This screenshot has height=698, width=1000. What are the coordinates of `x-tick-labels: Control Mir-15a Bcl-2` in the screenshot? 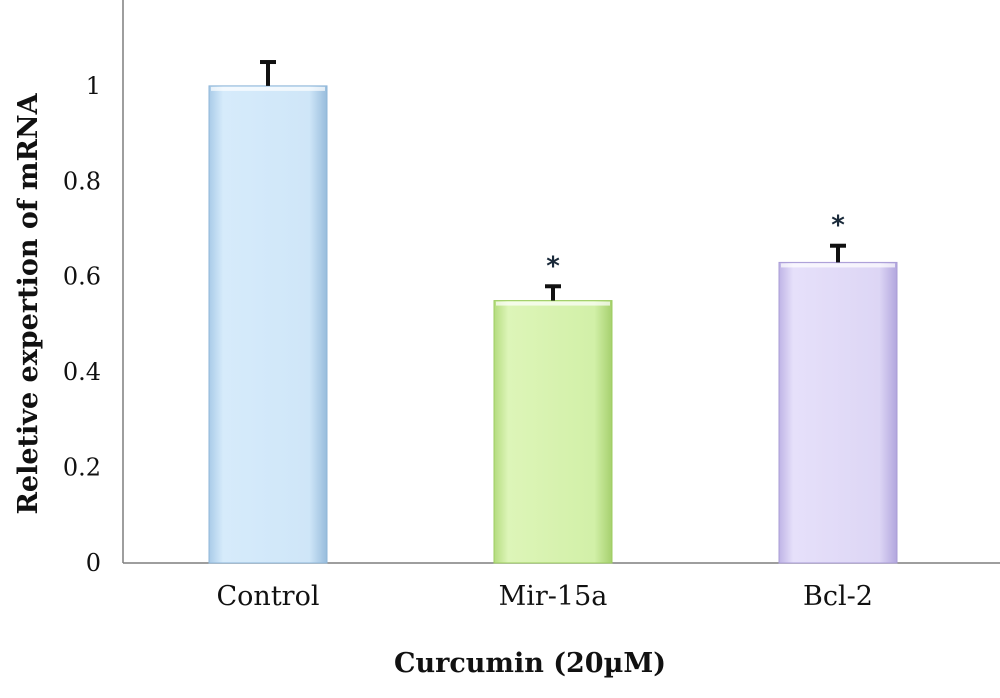 It's located at (545, 596).